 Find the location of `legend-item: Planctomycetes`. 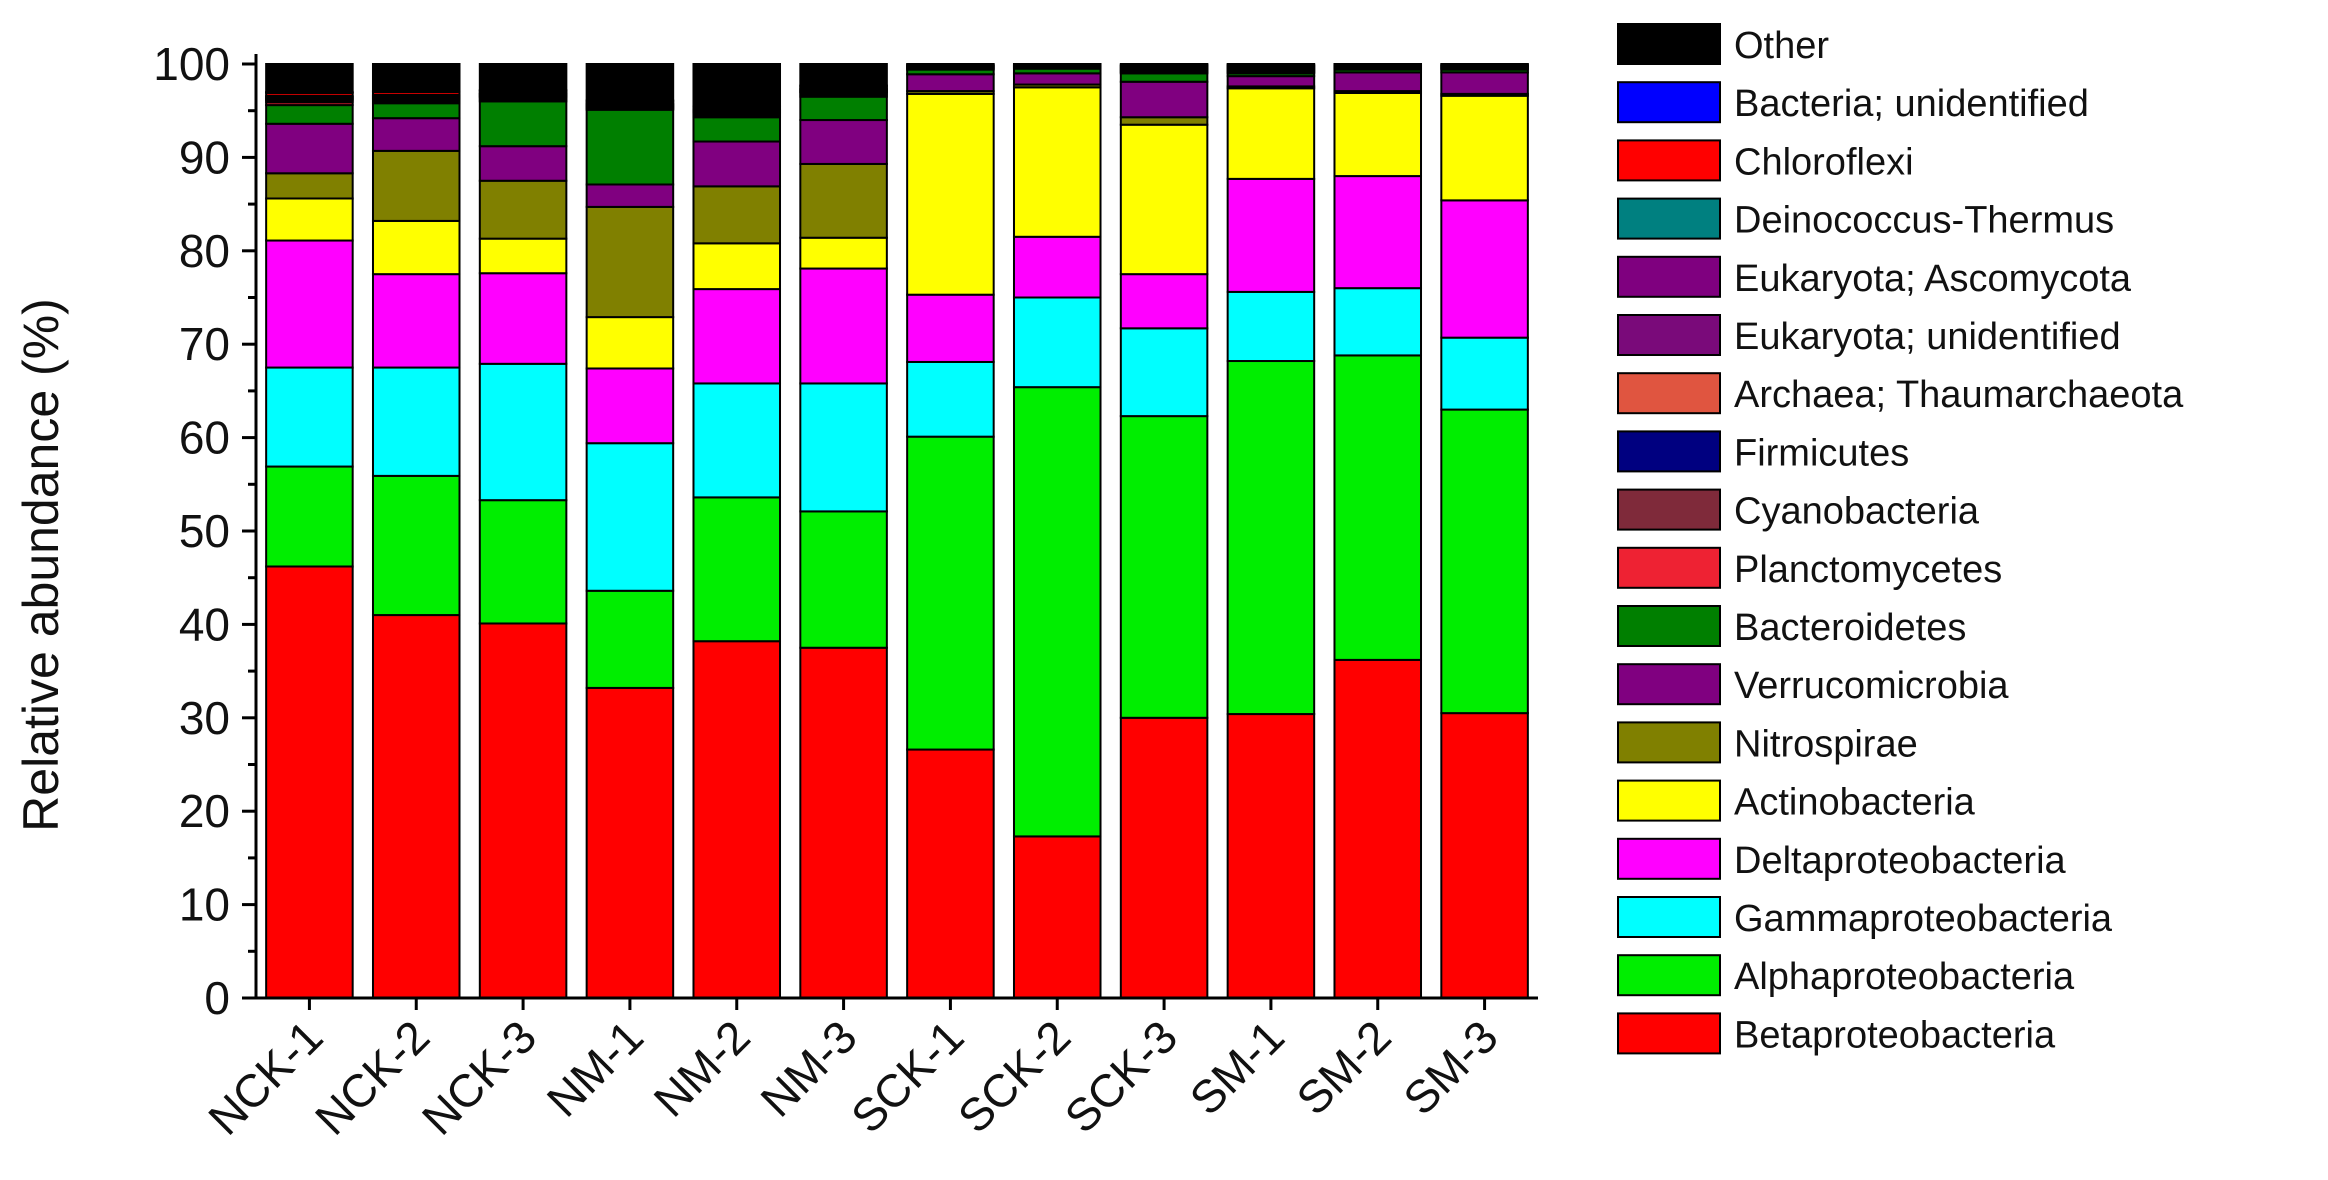

legend-item: Planctomycetes is located at coordinates (1809, 568).